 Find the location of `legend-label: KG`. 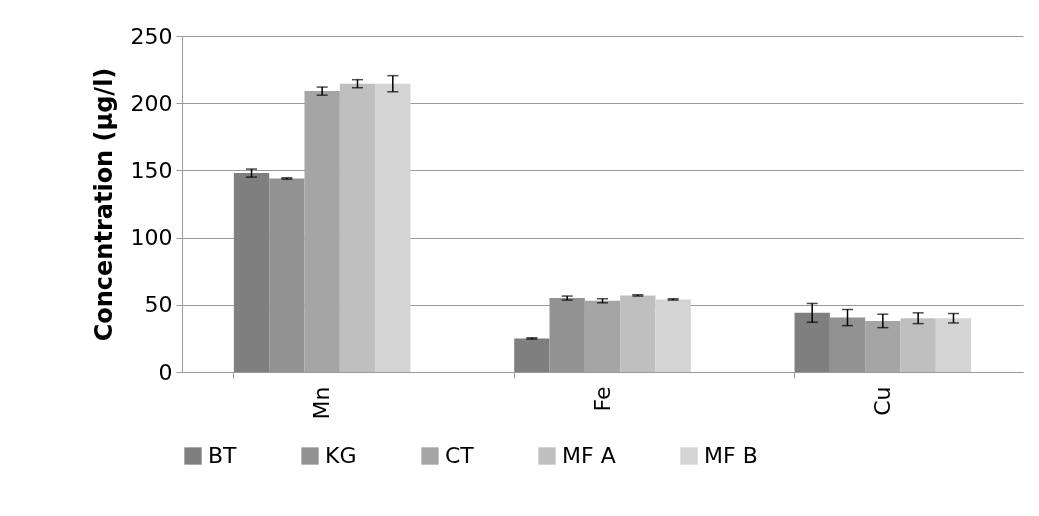

legend-label: KG is located at coordinates (341, 455).